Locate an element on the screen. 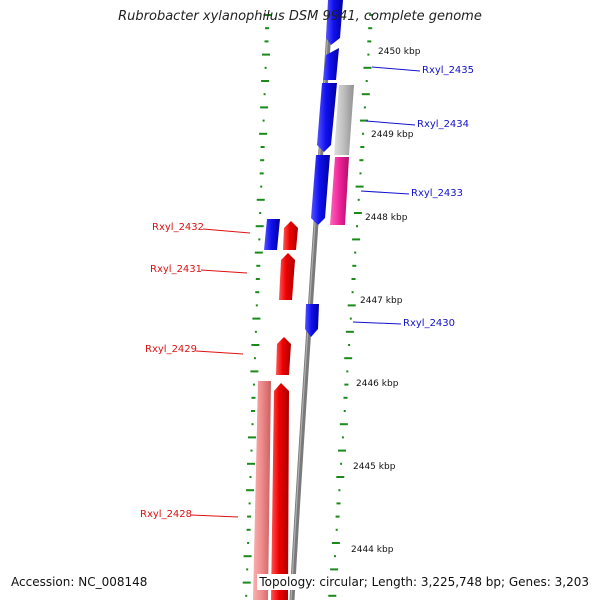  gene-label: Rxyl_2433 is located at coordinates (437, 193).